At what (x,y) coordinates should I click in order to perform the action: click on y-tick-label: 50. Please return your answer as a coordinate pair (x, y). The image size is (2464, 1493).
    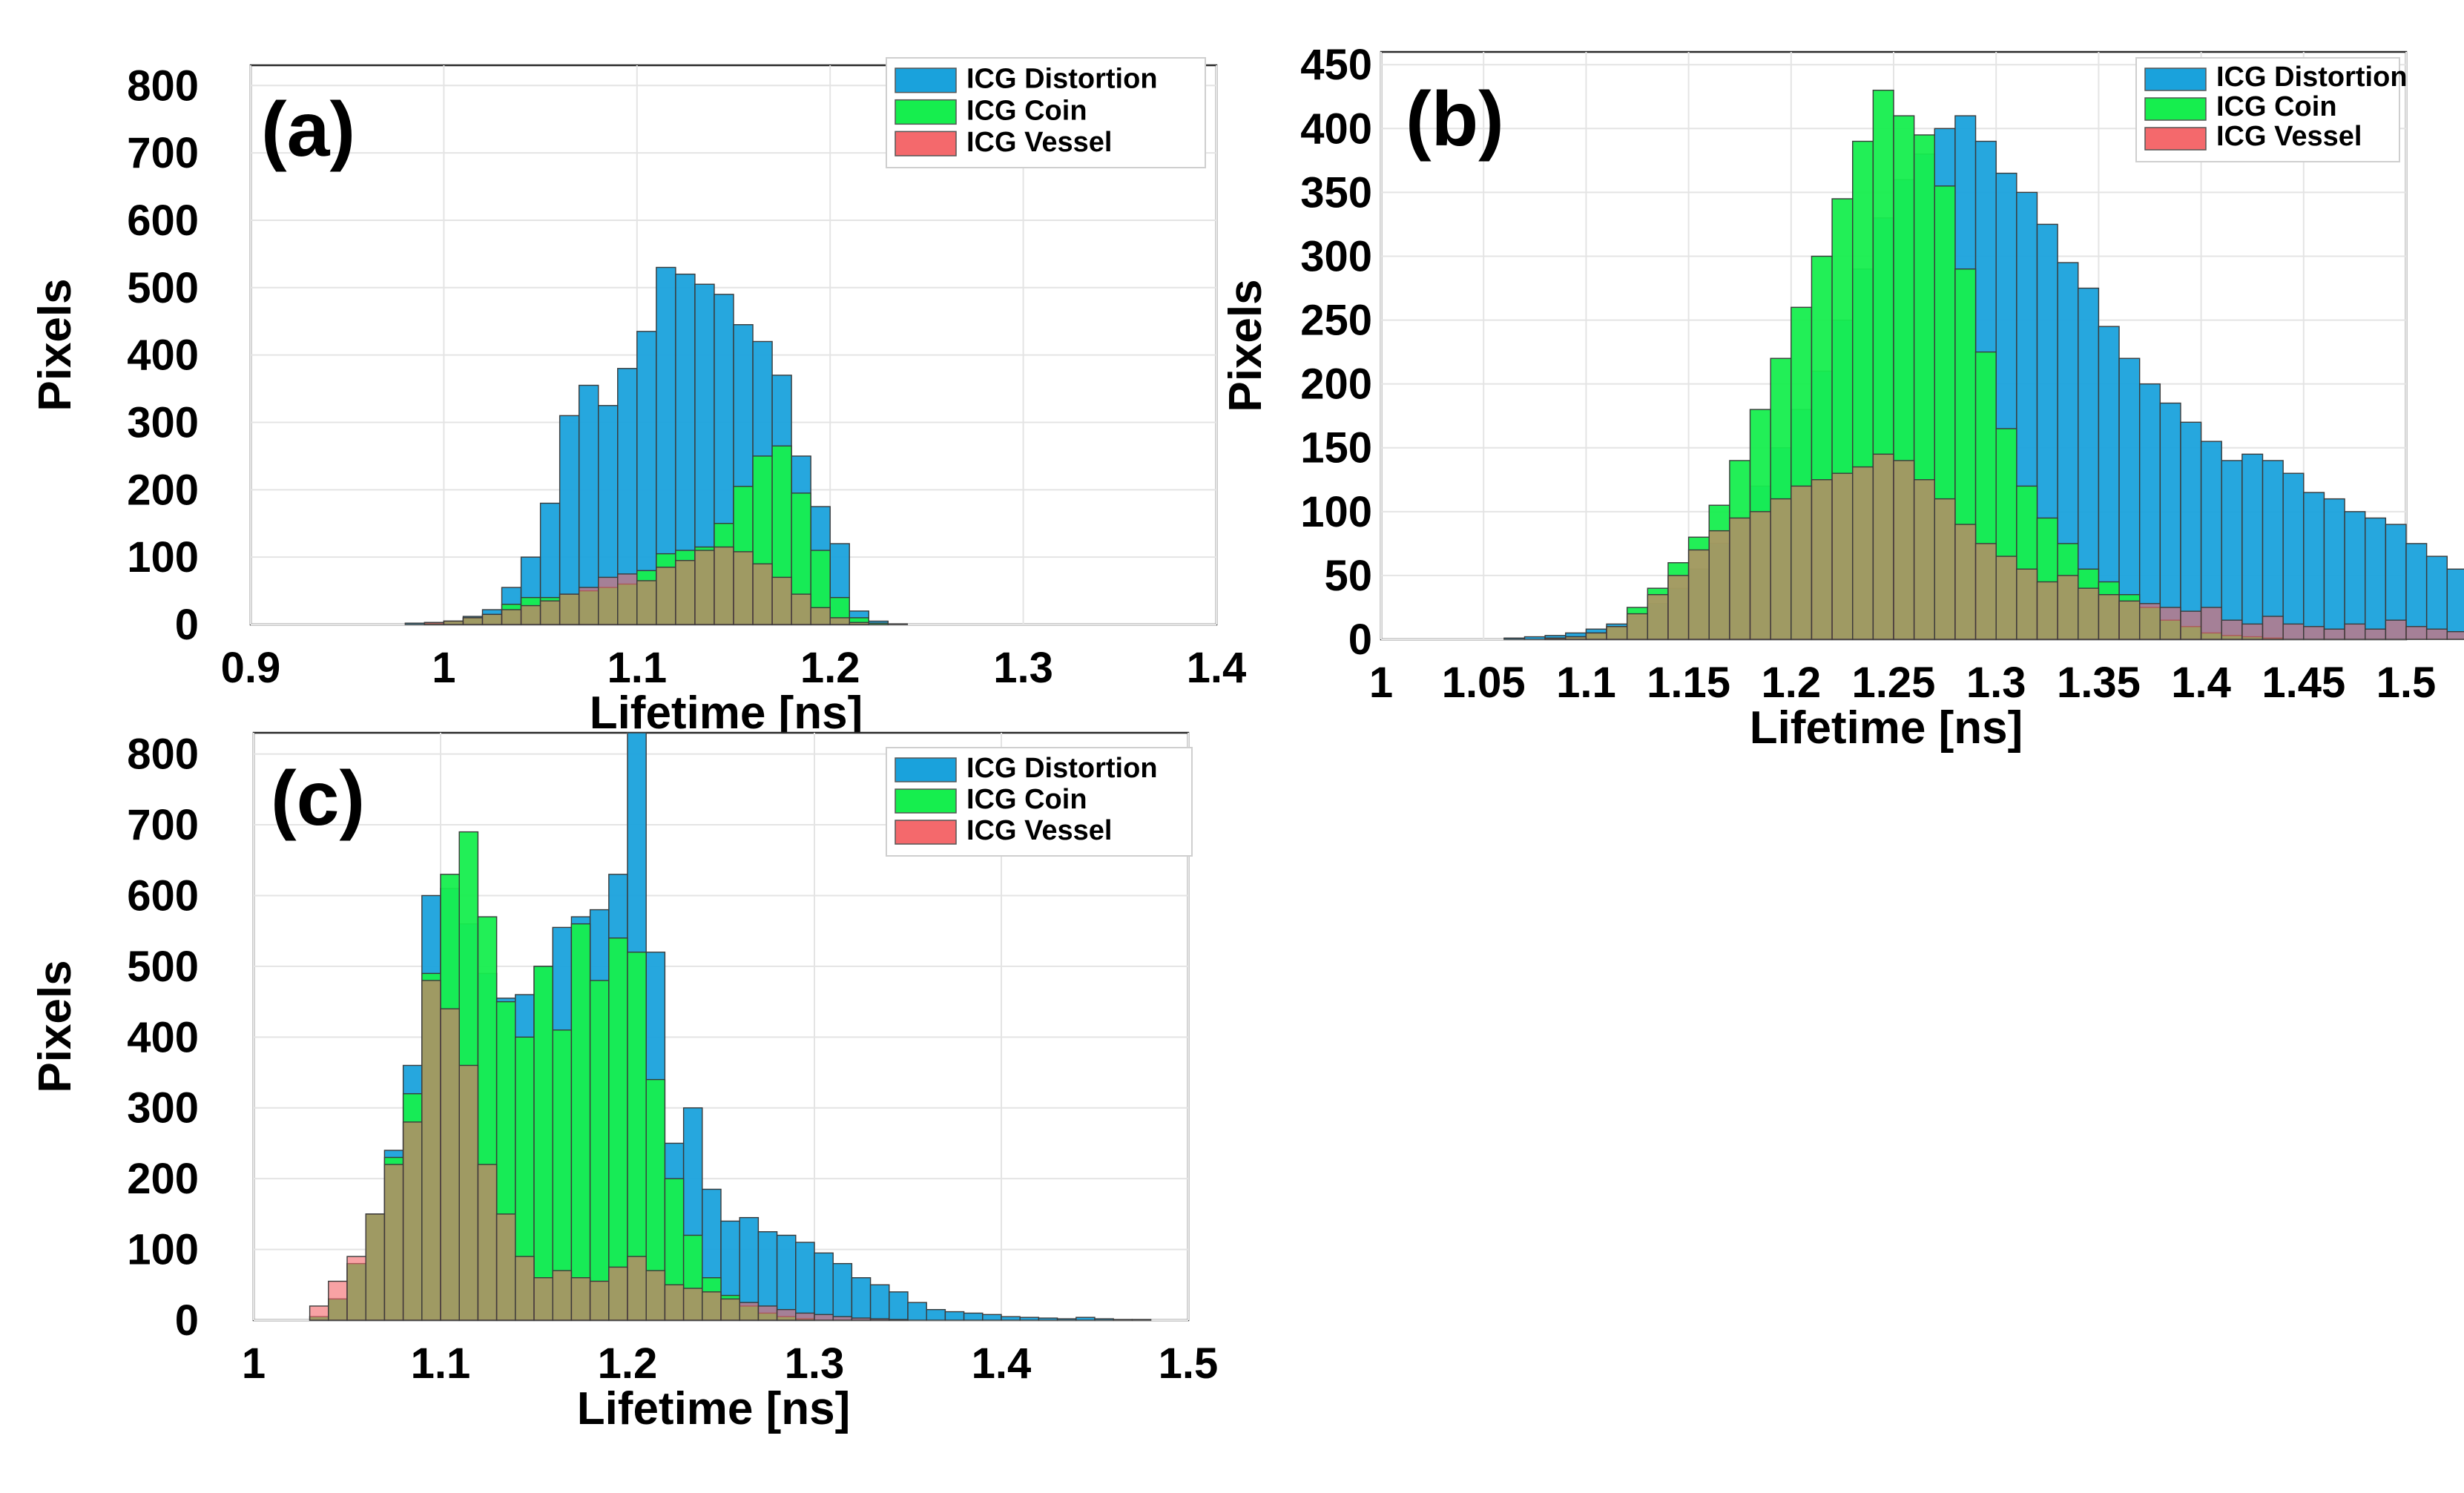
    Looking at the image, I should click on (1348, 576).